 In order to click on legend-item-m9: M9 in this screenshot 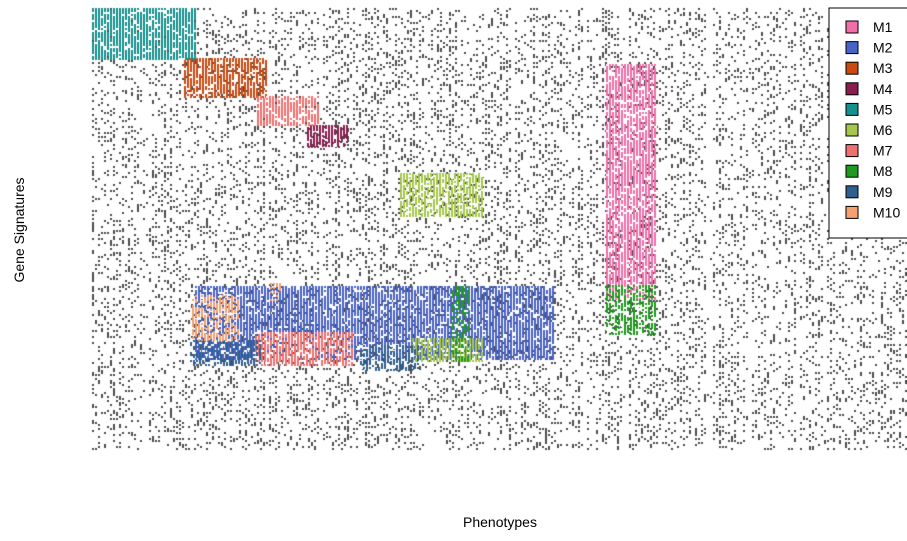, I will do `click(869, 192)`.